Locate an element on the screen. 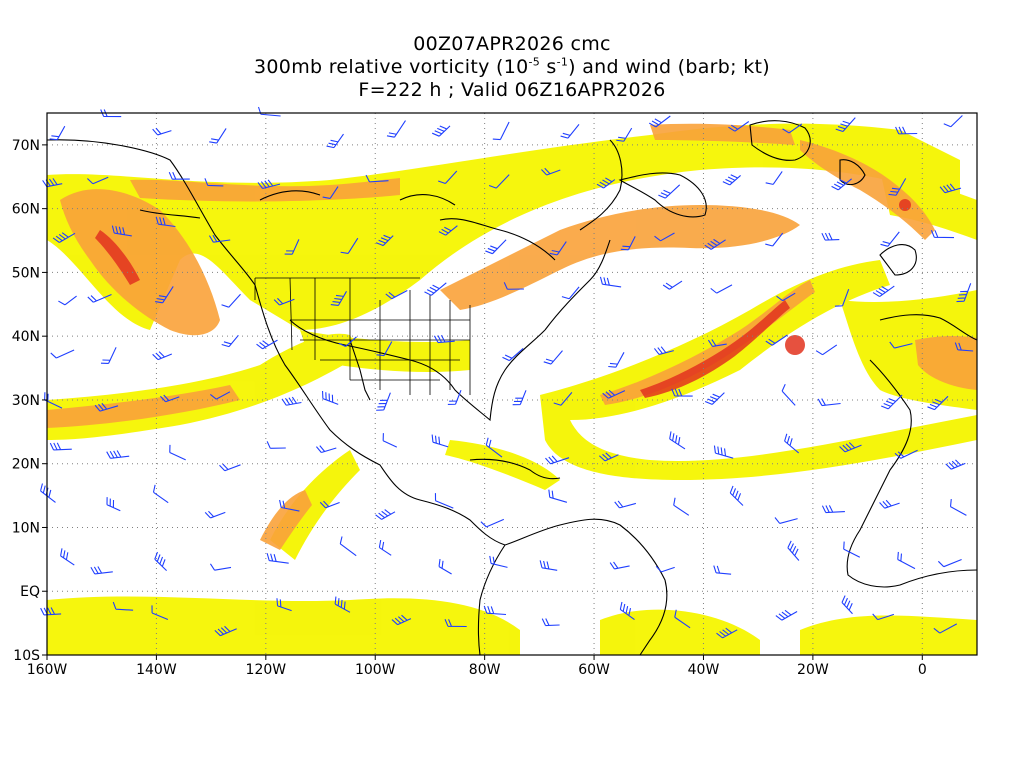 The height and width of the screenshot is (768, 1024). map-title-line3: F=222 h ; Valid 06Z16APR2026 is located at coordinates (512, 90).